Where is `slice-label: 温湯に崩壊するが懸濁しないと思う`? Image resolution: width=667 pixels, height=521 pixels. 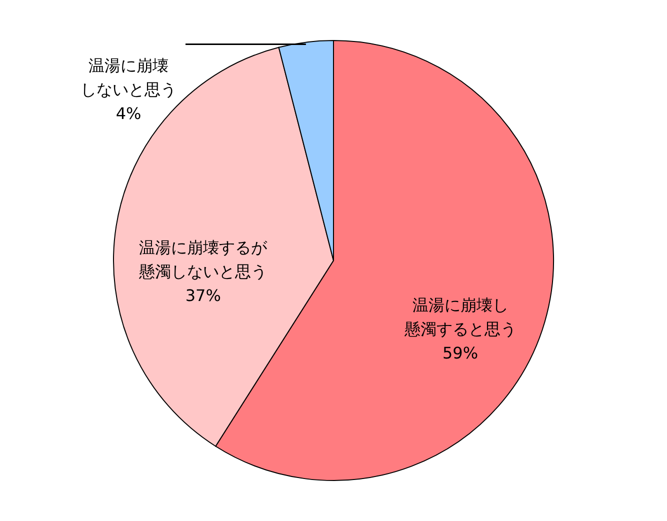
slice-label: 温湯に崩壊するが懸濁しないと思う is located at coordinates (203, 259).